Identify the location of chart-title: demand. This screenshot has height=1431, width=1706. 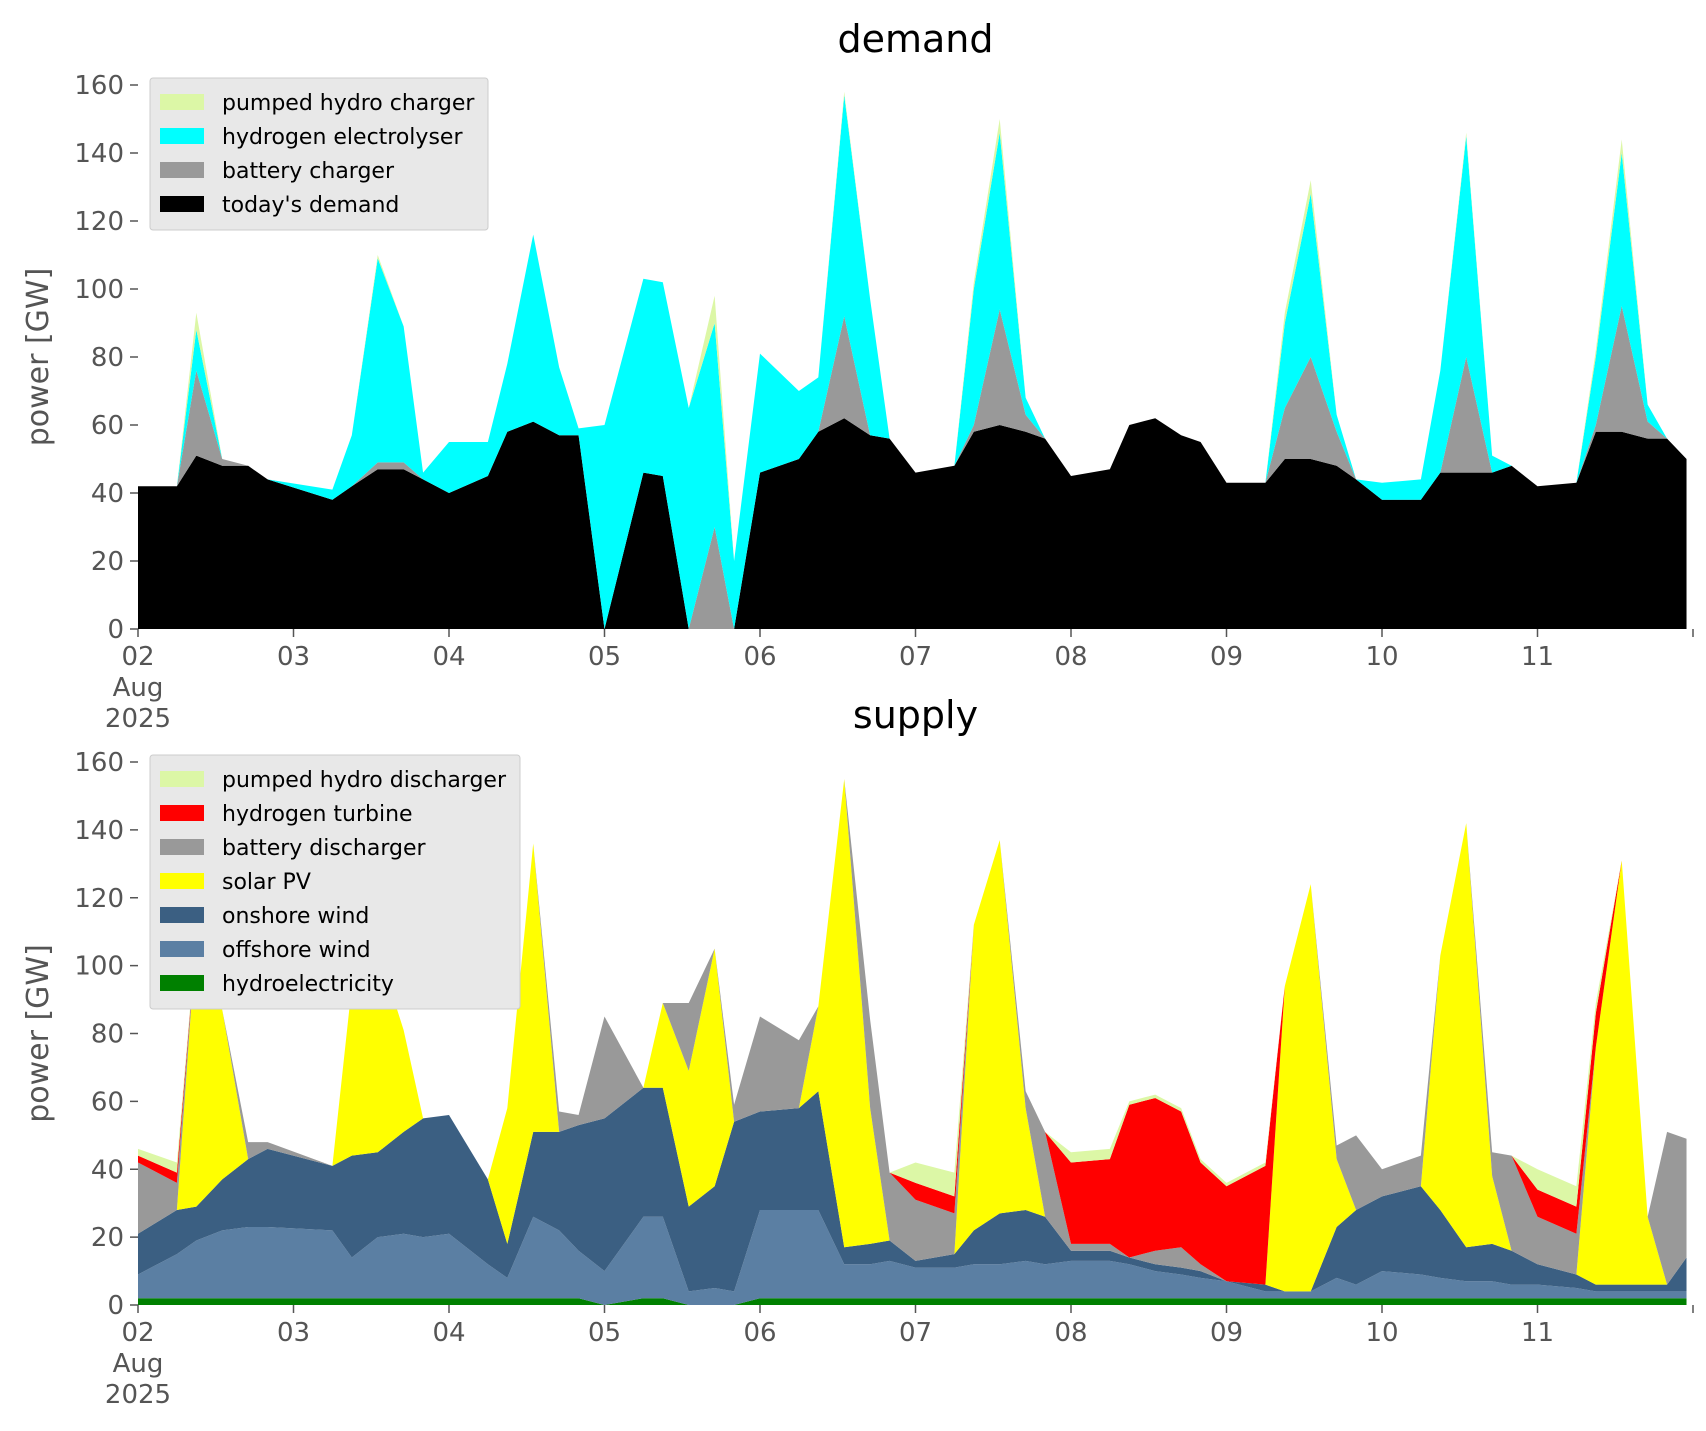
(915, 39).